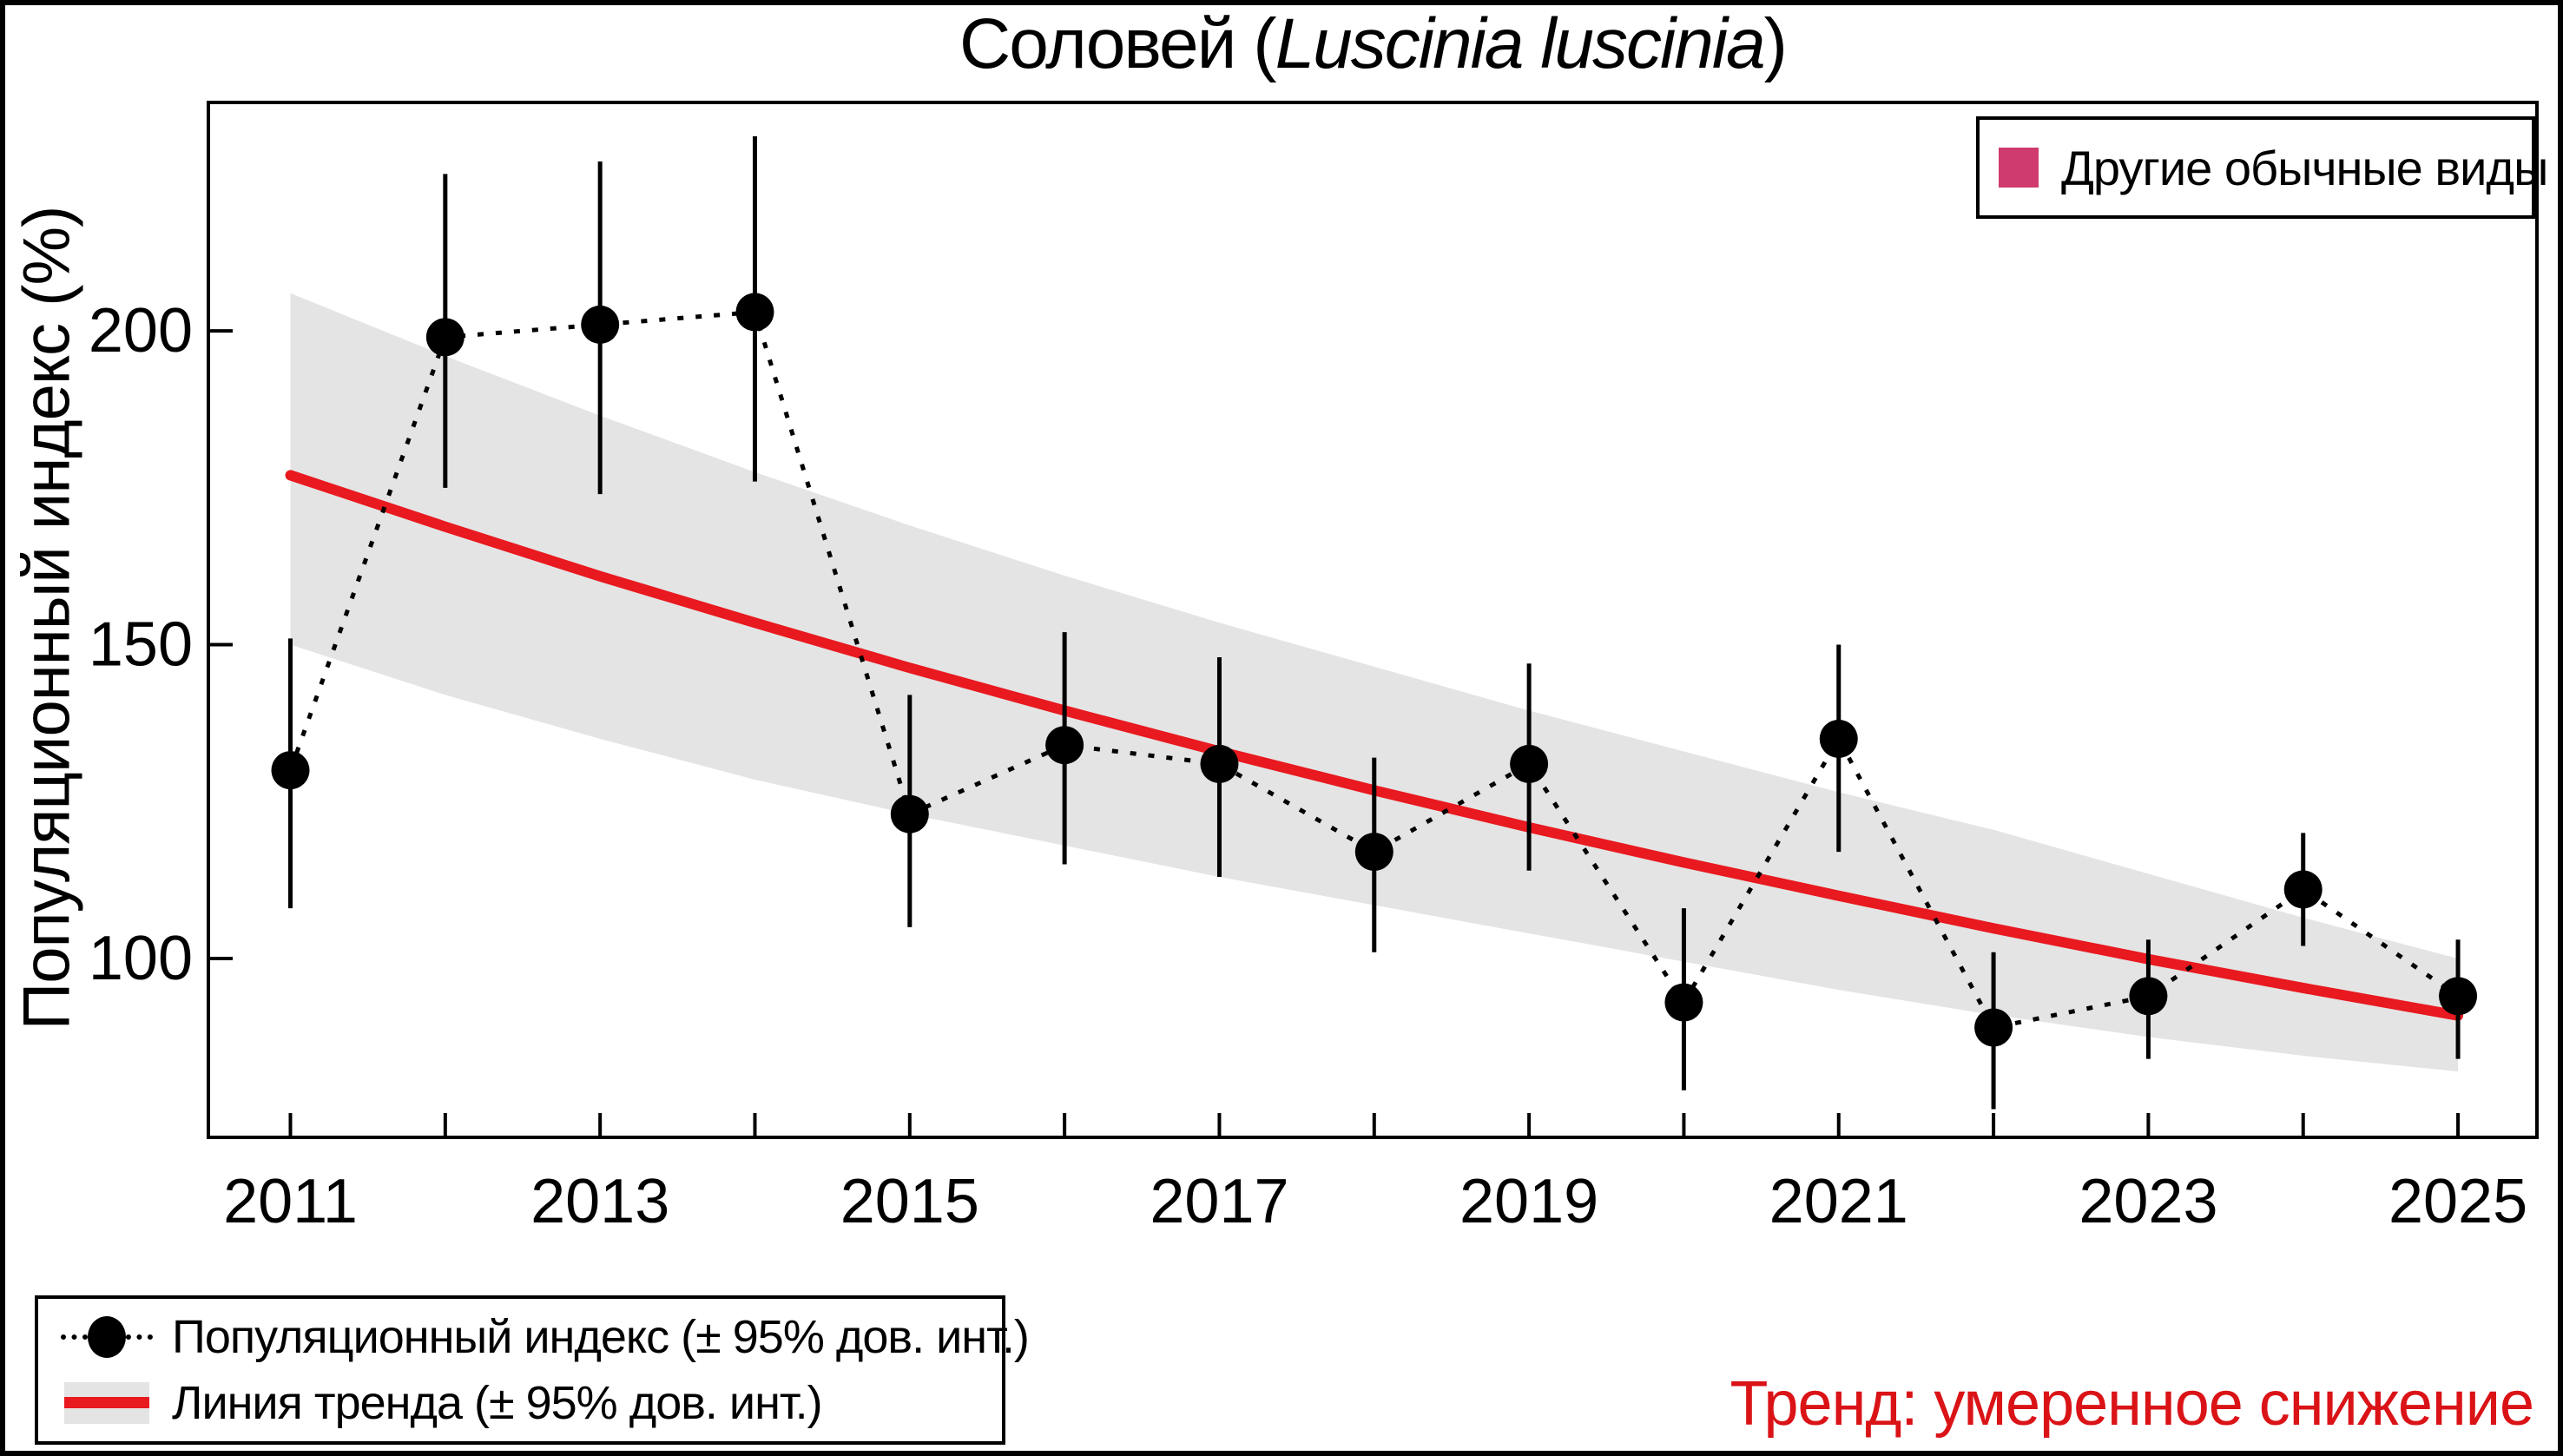  Describe the element at coordinates (600, 324) in the screenshot. I see `data-point-2013` at that location.